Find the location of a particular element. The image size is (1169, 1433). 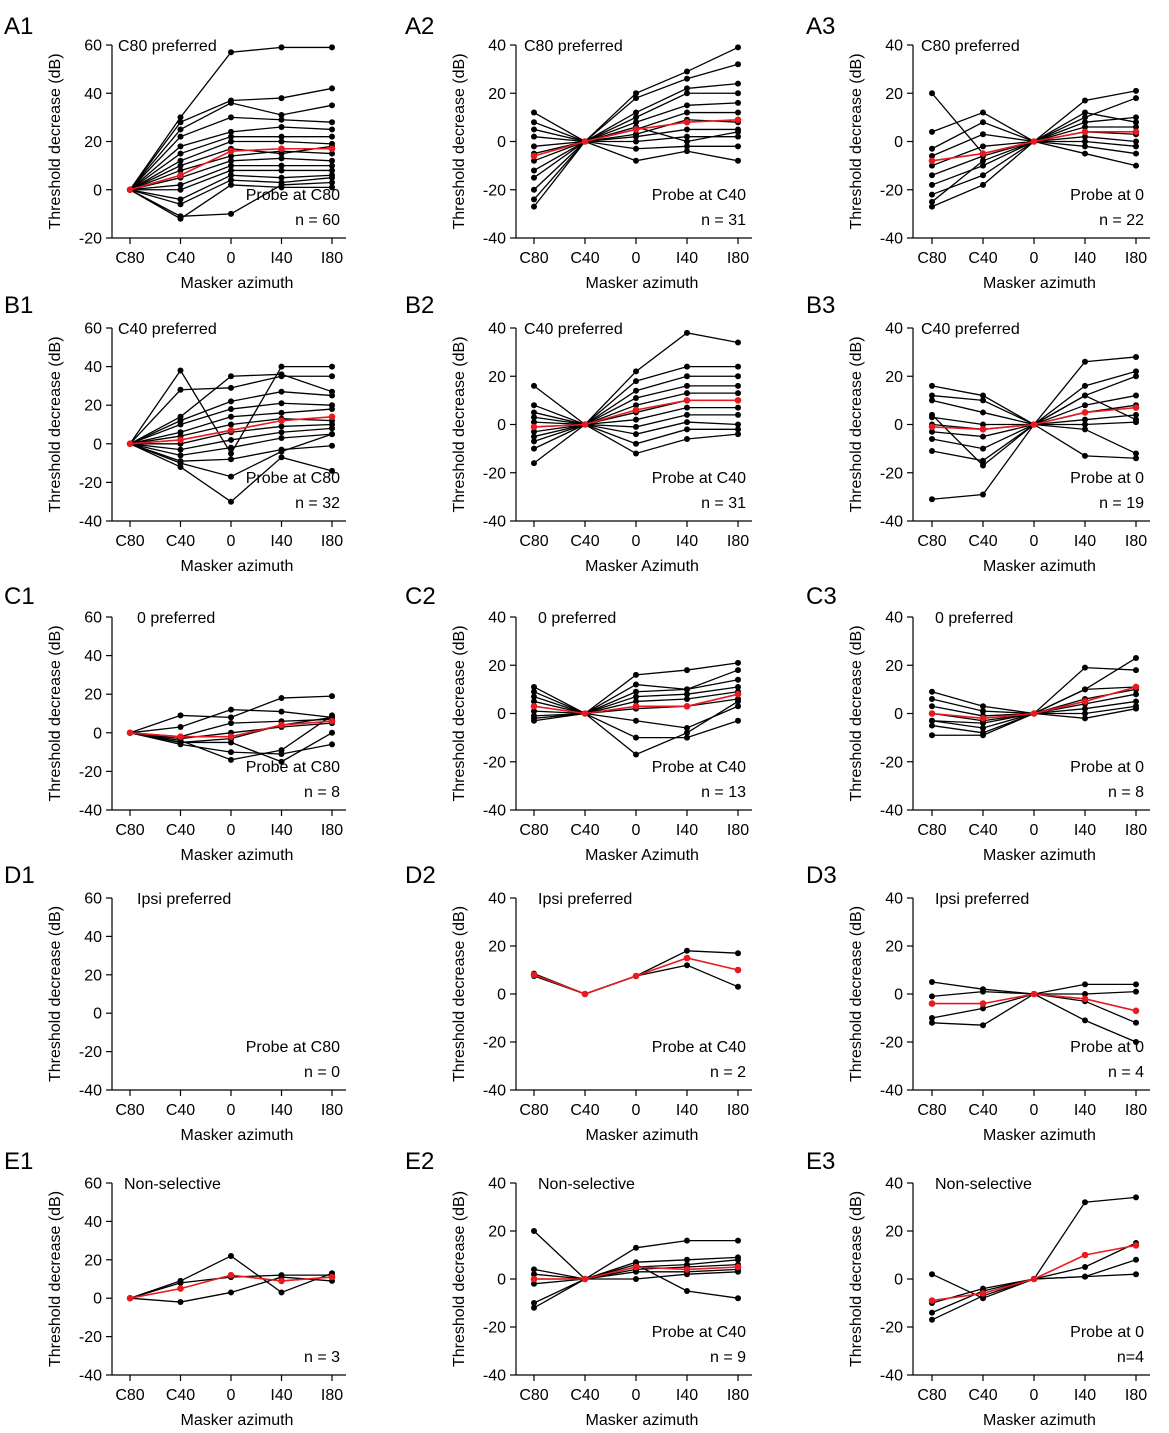

panel-title: Non-selective is located at coordinates (586, 1184).